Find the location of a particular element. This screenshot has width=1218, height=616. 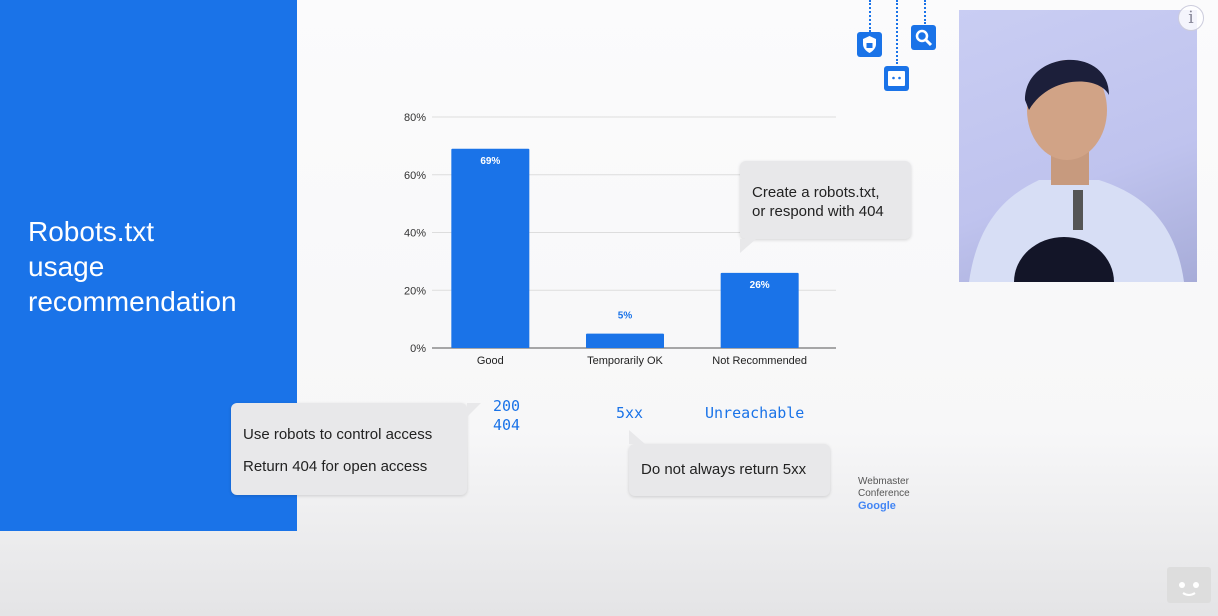

robot-watermark-icon is located at coordinates (1189, 585).